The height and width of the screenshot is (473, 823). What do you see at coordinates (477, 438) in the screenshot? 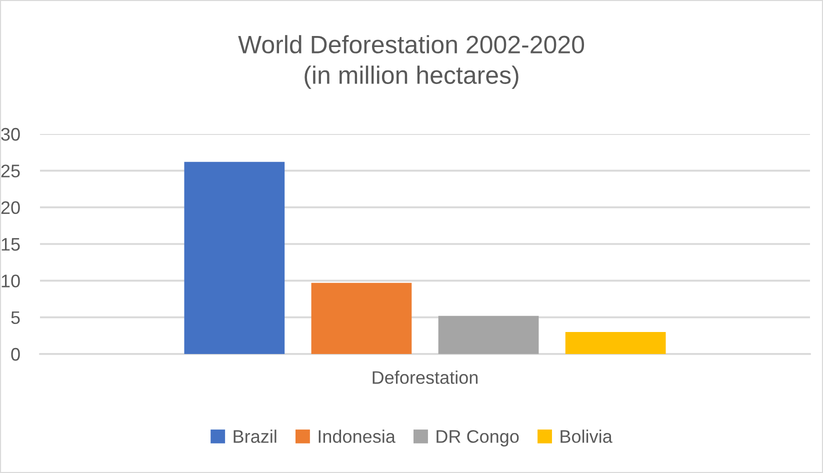
I see `legend-label: DR Congo` at bounding box center [477, 438].